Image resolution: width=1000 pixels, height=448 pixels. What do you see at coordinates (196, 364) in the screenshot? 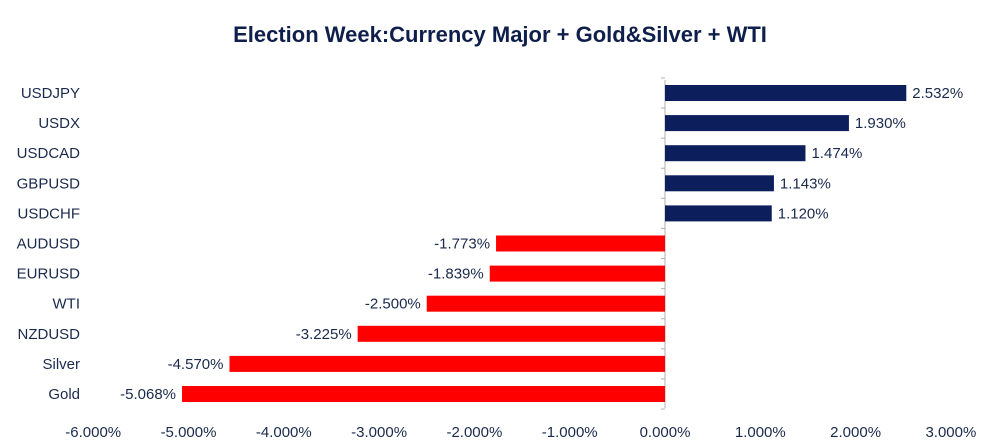
I see `data-label: -4.570%` at bounding box center [196, 364].